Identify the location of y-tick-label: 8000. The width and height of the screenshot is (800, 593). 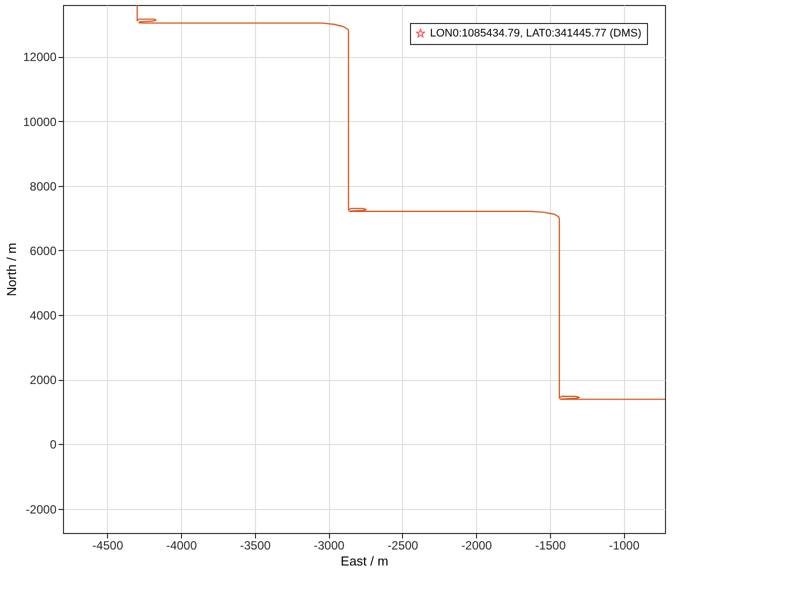
(43, 186).